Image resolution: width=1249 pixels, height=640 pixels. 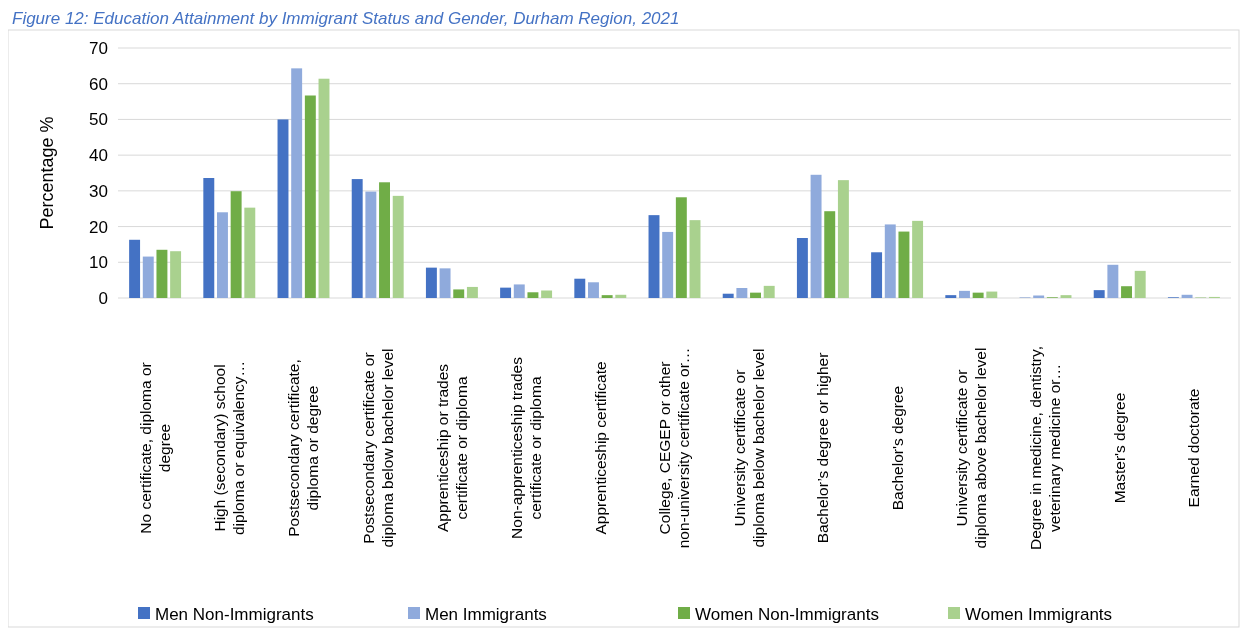 What do you see at coordinates (971, 448) in the screenshot?
I see `x-tick-label: University certificate or diploma above bachelor level` at bounding box center [971, 448].